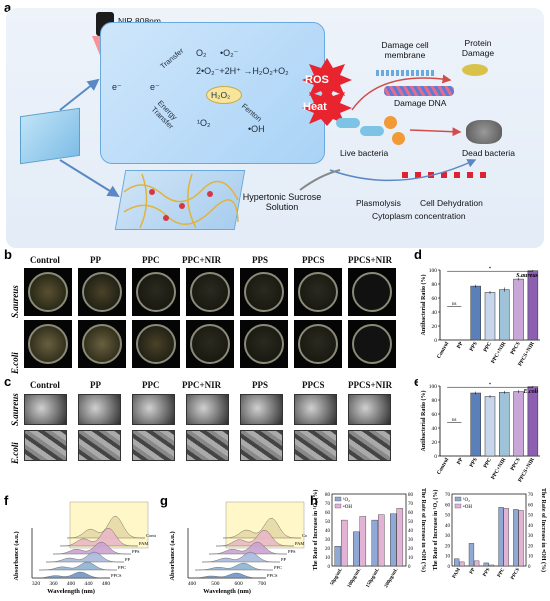 The width and height of the screenshot is (550, 601). I want to click on y-tick-label: 0, so click(449, 567).